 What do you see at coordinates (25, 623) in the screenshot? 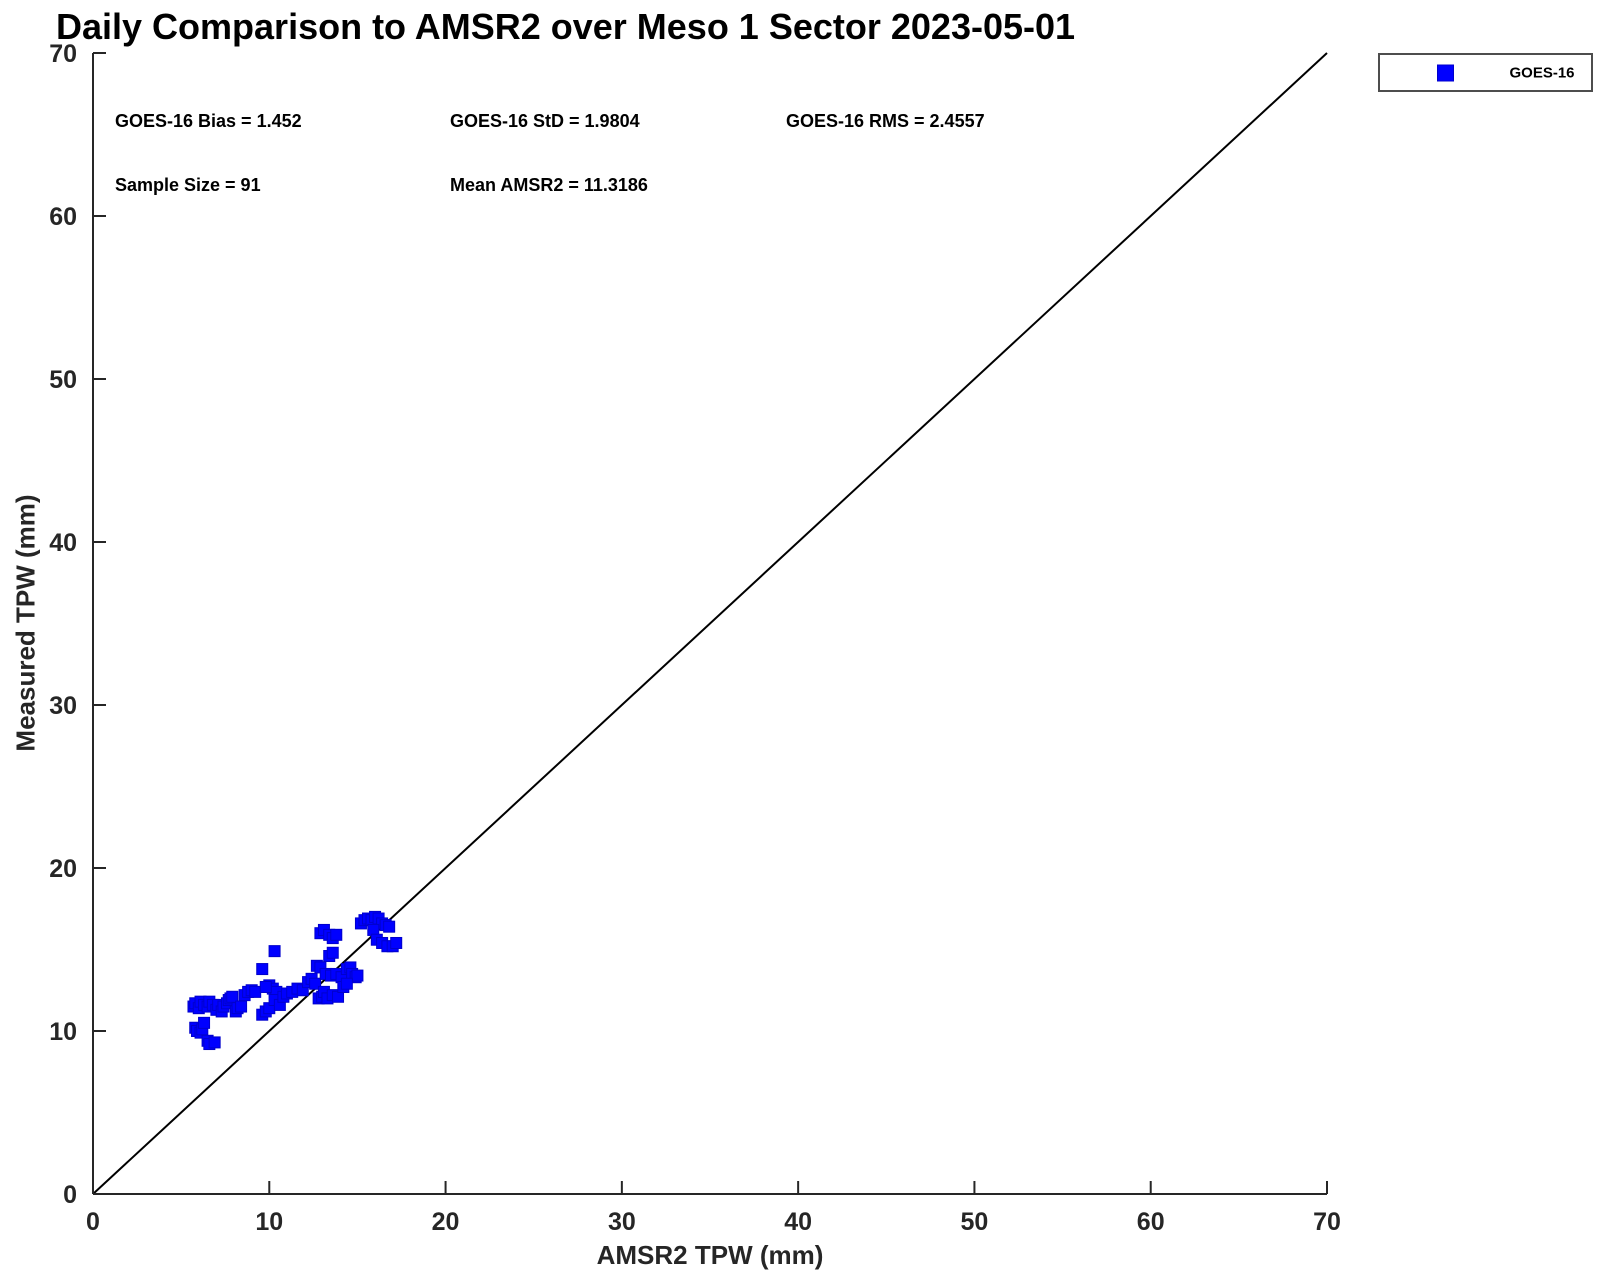
I see `y-axis-label: Measured TPW (mm)` at bounding box center [25, 623].